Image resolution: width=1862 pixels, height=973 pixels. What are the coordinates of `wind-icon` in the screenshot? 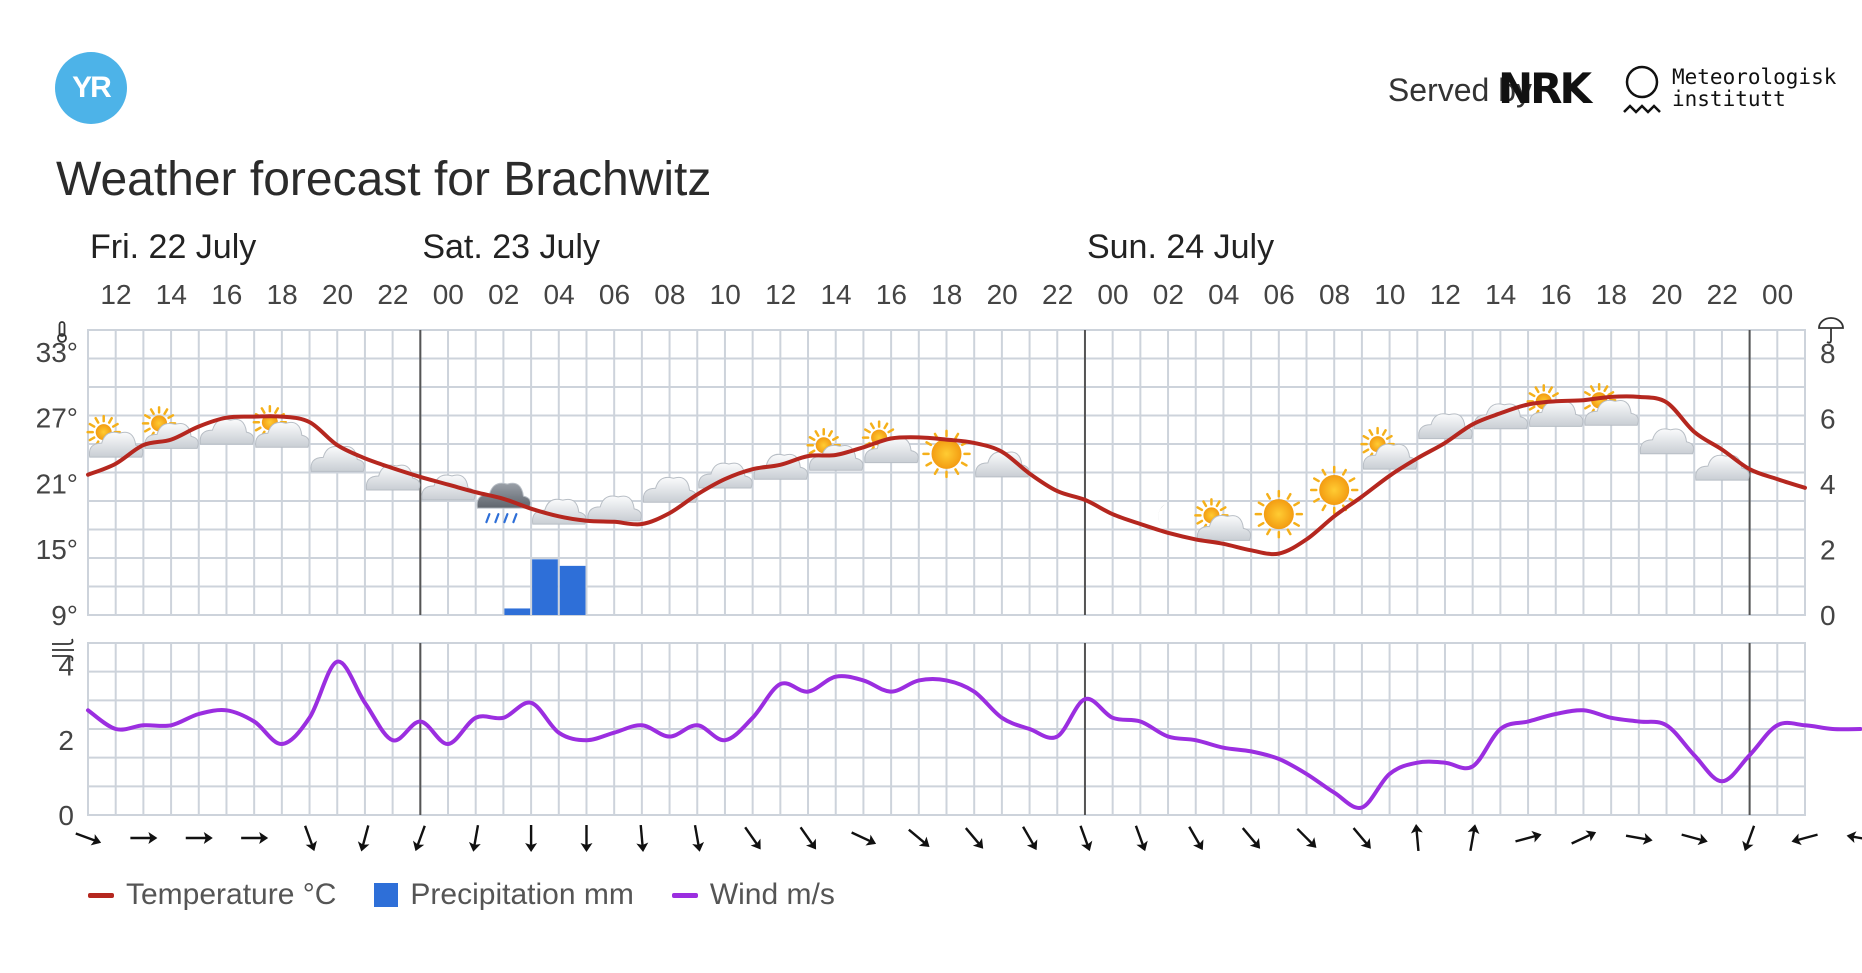 It's located at (63, 650).